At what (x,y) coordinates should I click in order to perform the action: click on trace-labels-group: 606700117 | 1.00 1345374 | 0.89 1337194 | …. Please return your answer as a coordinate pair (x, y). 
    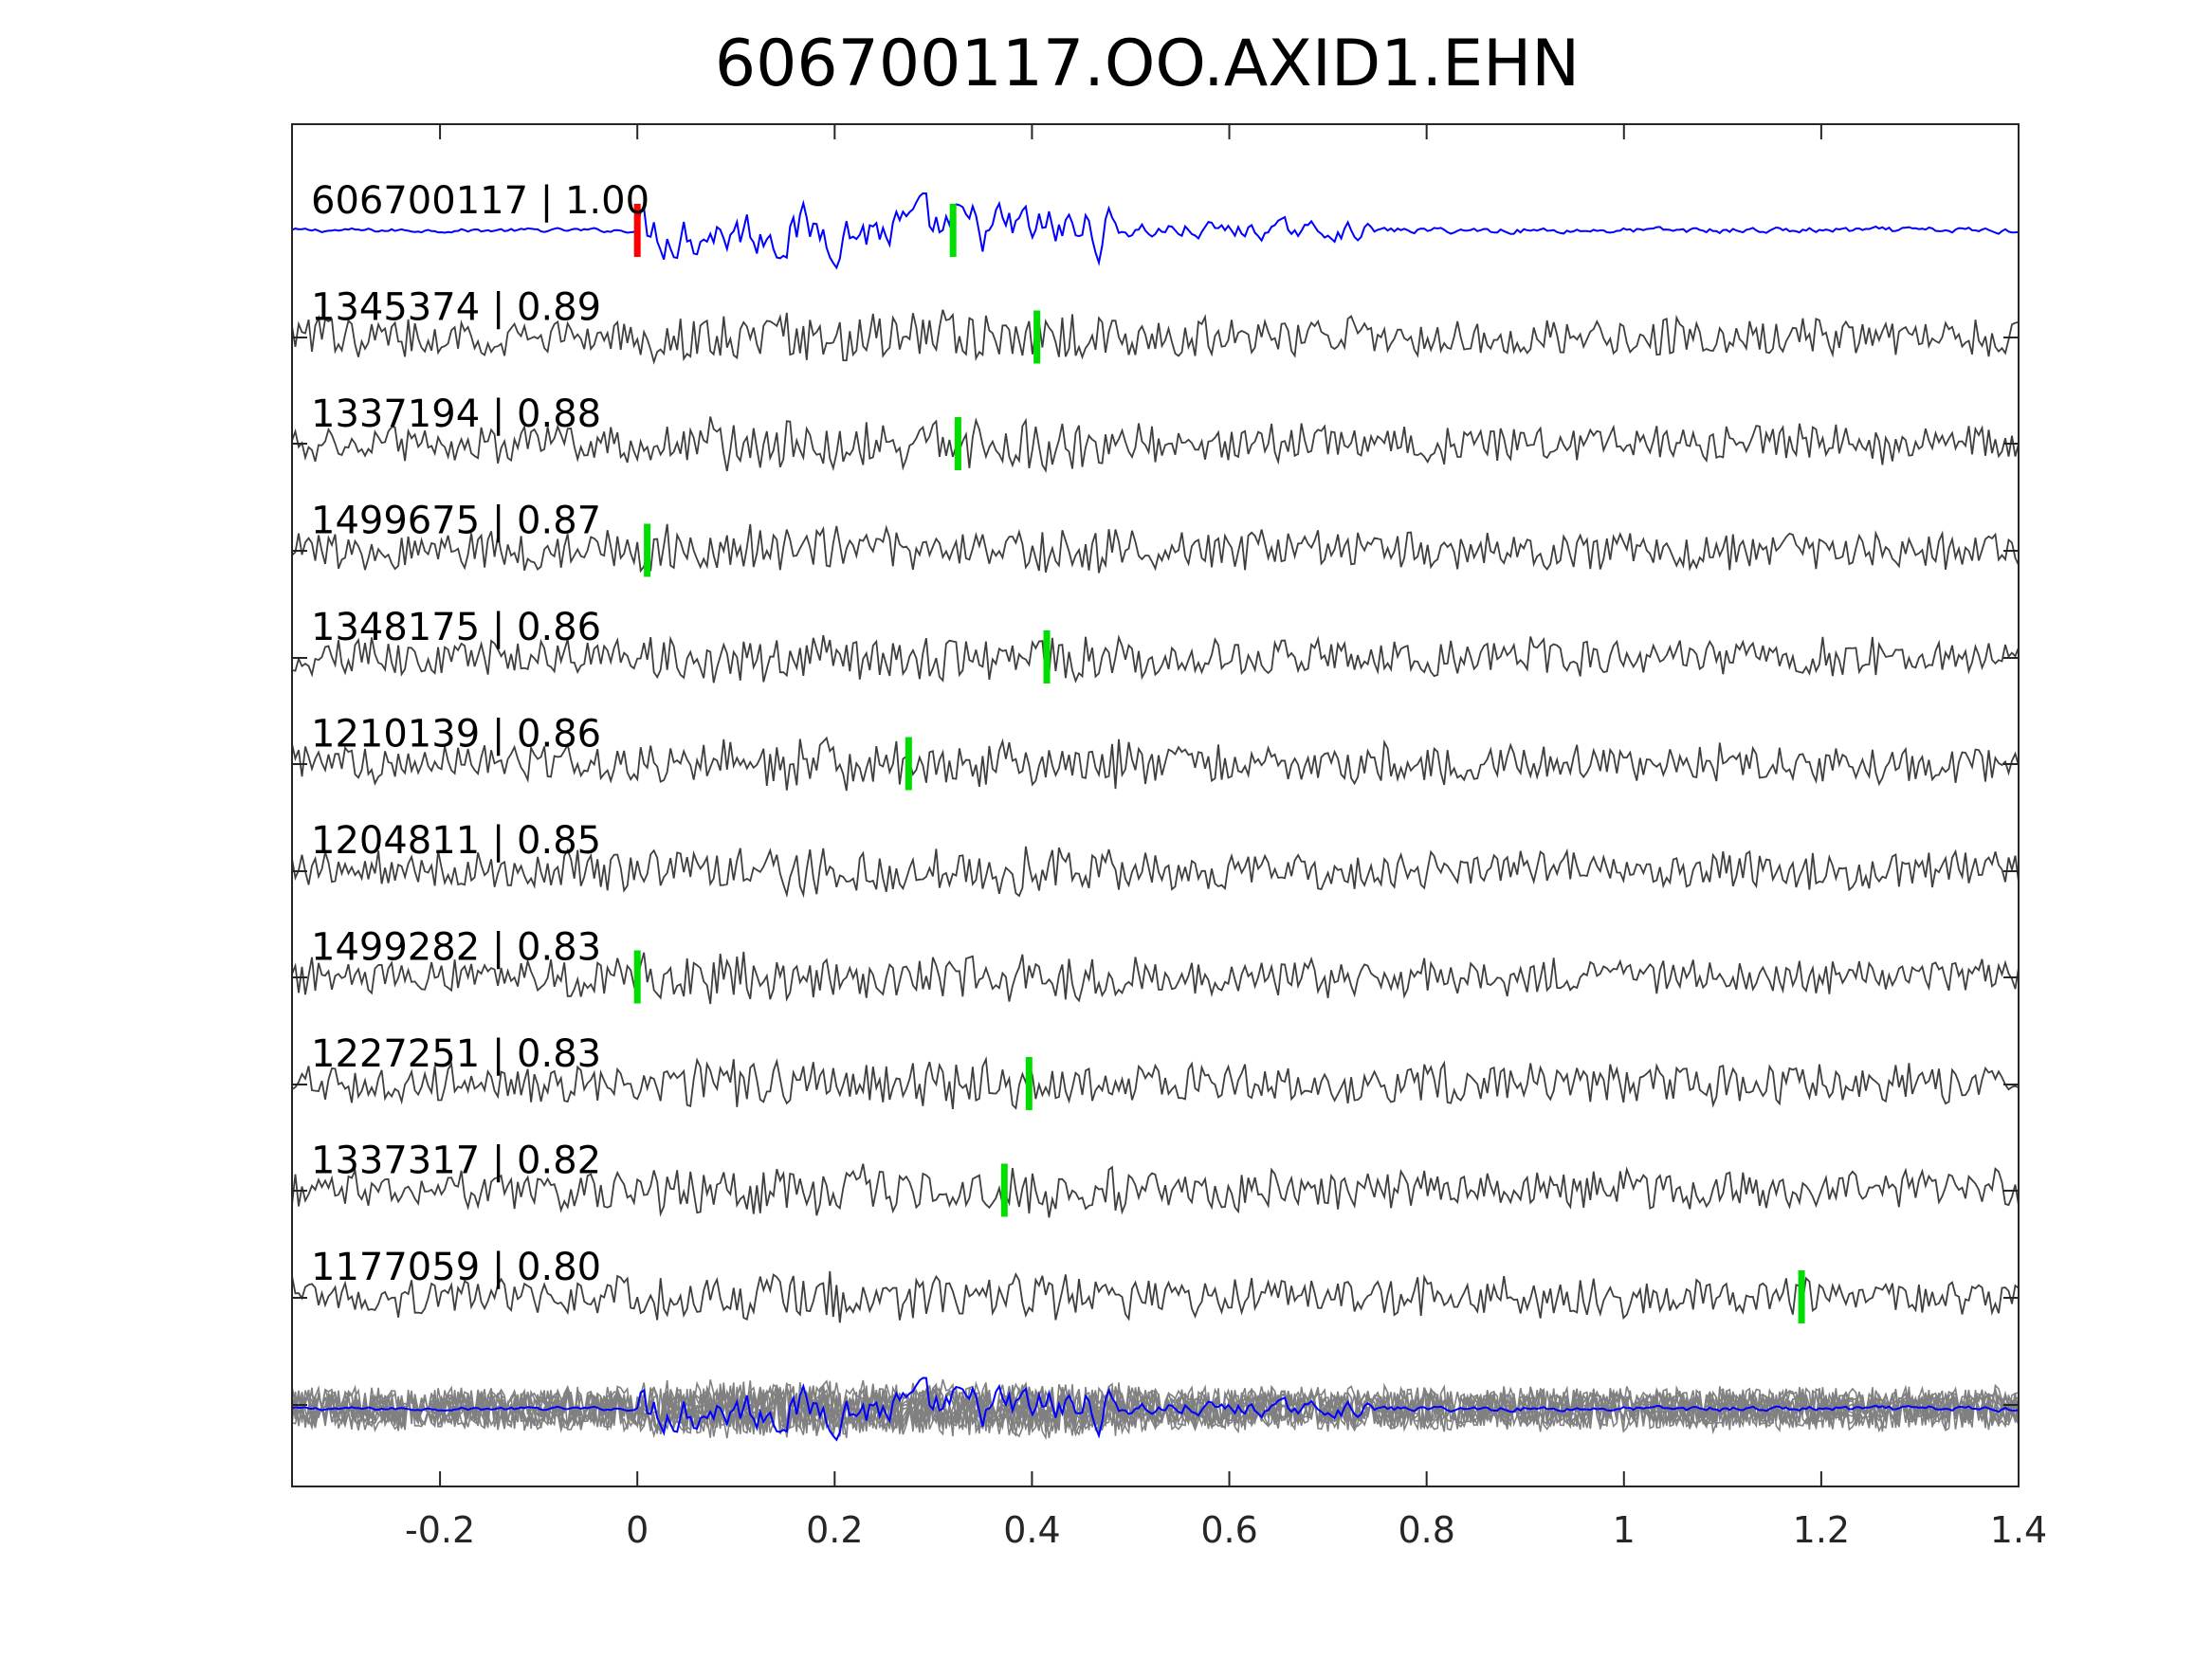
    Looking at the image, I should click on (480, 734).